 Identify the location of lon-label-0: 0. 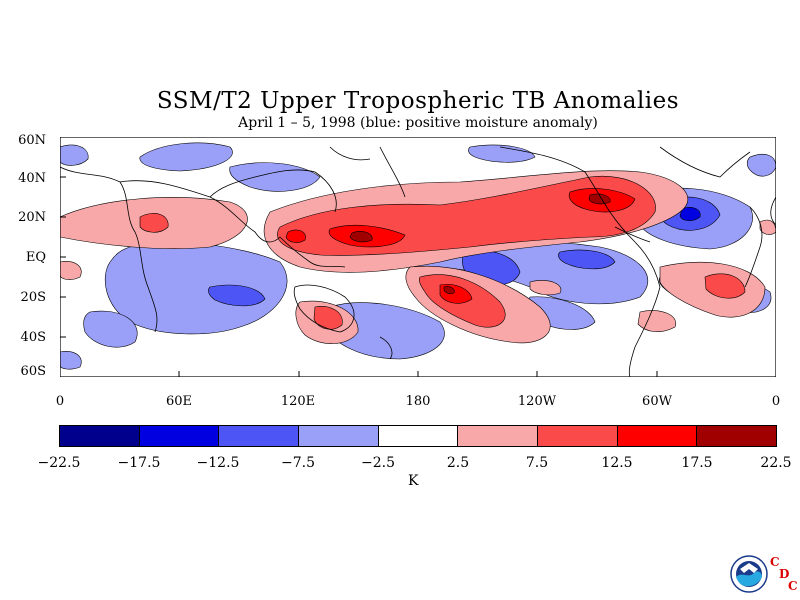
(60, 401).